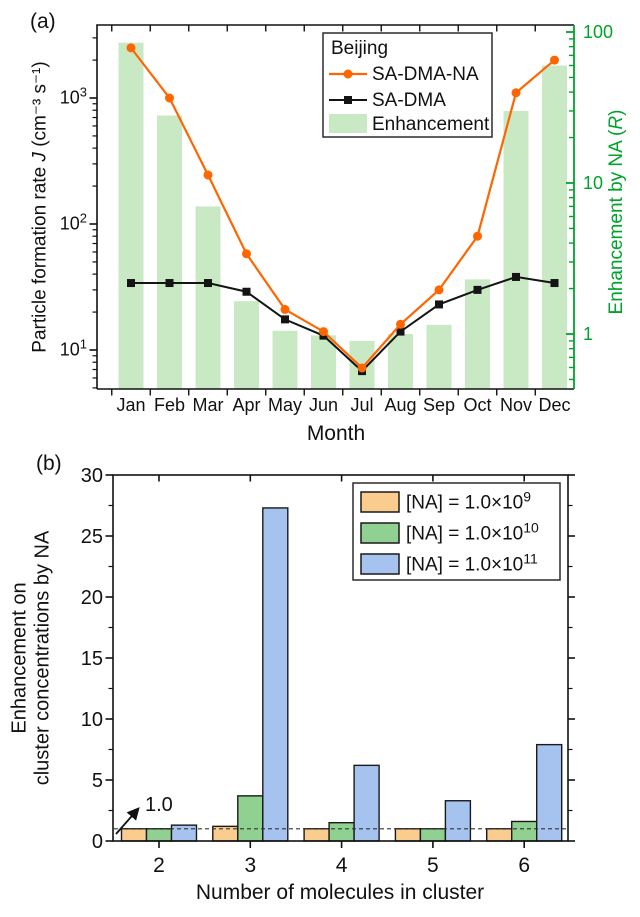 This screenshot has width=640, height=917. Describe the element at coordinates (40, 107) in the screenshot. I see `y-left-title-units: (cm⁻³ s⁻¹)` at that location.